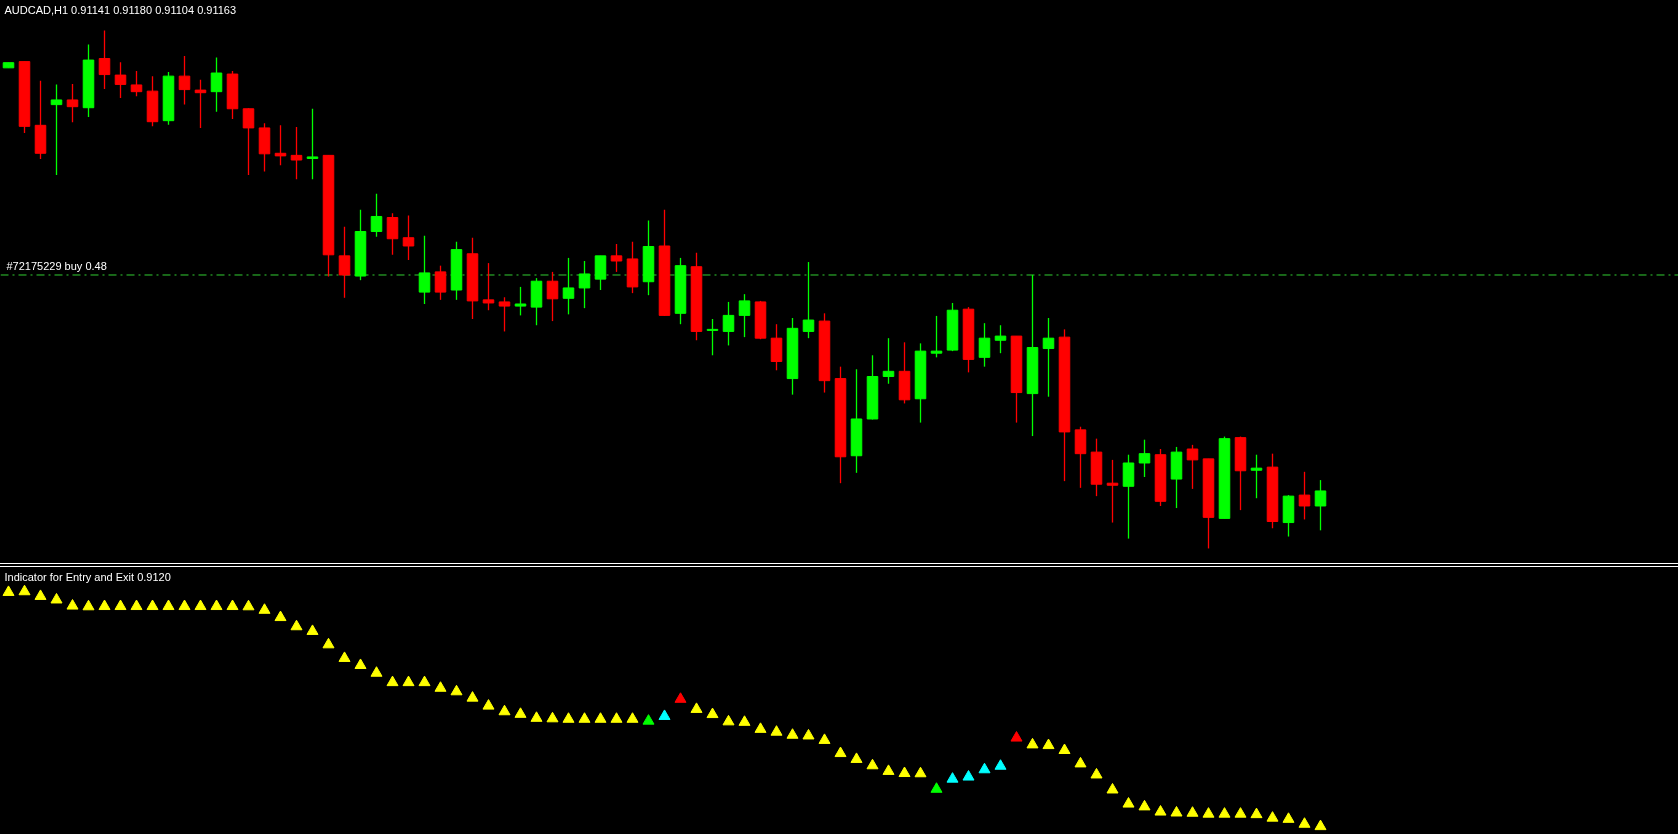 This screenshot has height=834, width=1678. Describe the element at coordinates (120, 9) in the screenshot. I see `chart-title: AUDCAD,H1 0.91141 0.91180 0.91104 0.91163` at that location.